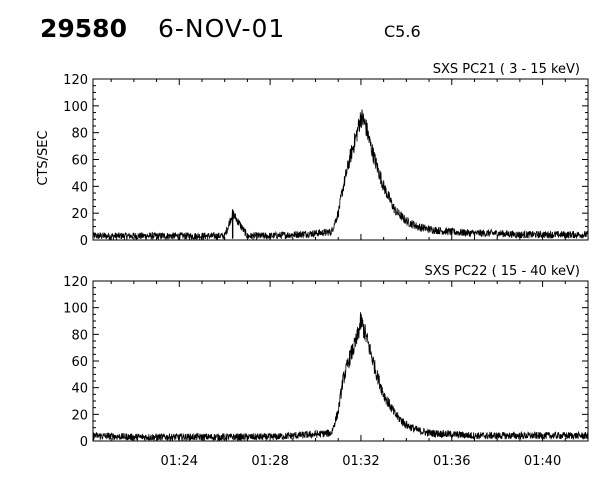 This screenshot has width=600, height=480. What do you see at coordinates (360, 461) in the screenshot?
I see `x-tick-label: 01:32` at bounding box center [360, 461].